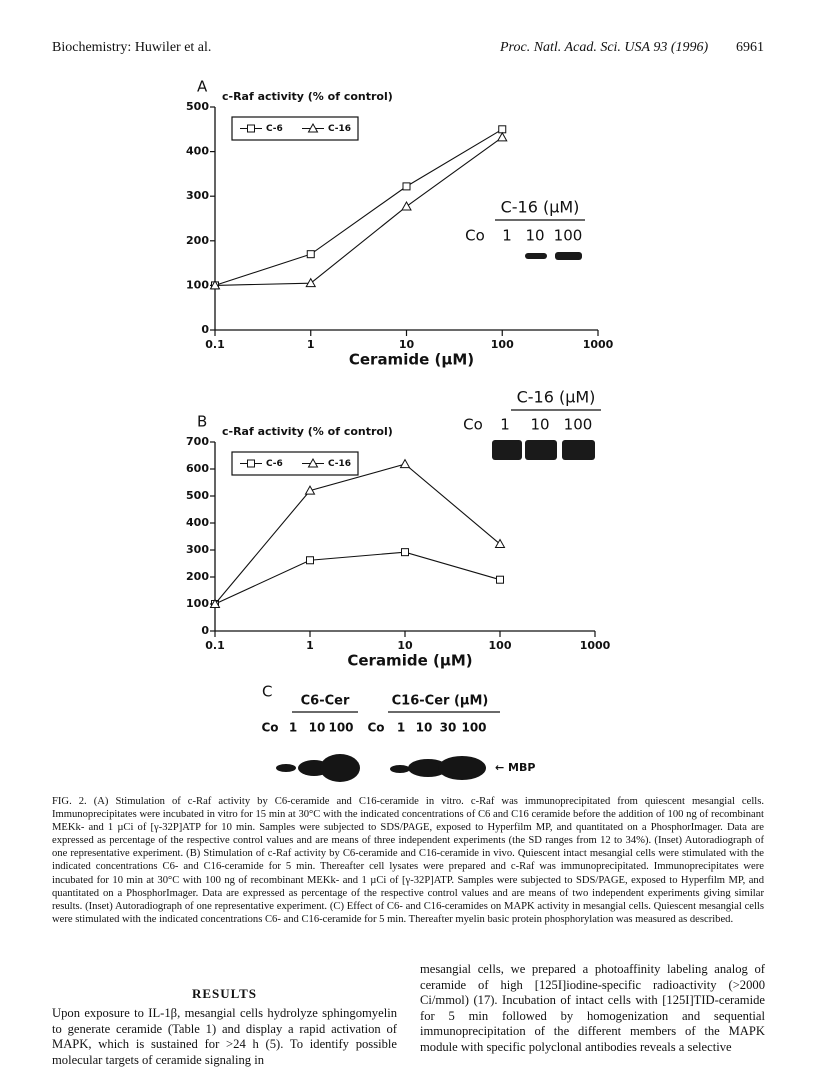  Describe the element at coordinates (448, 728) in the screenshot. I see `lane-label: 30` at that location.